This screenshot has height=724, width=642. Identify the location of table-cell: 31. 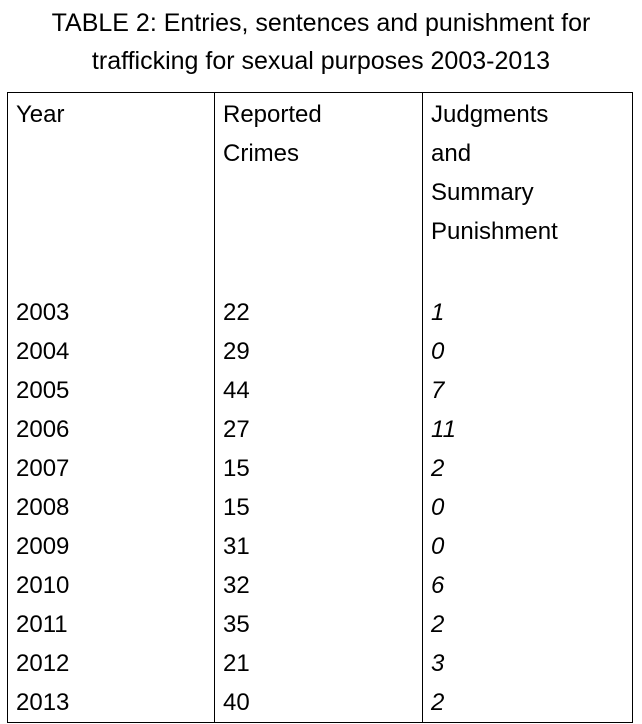
(318, 546).